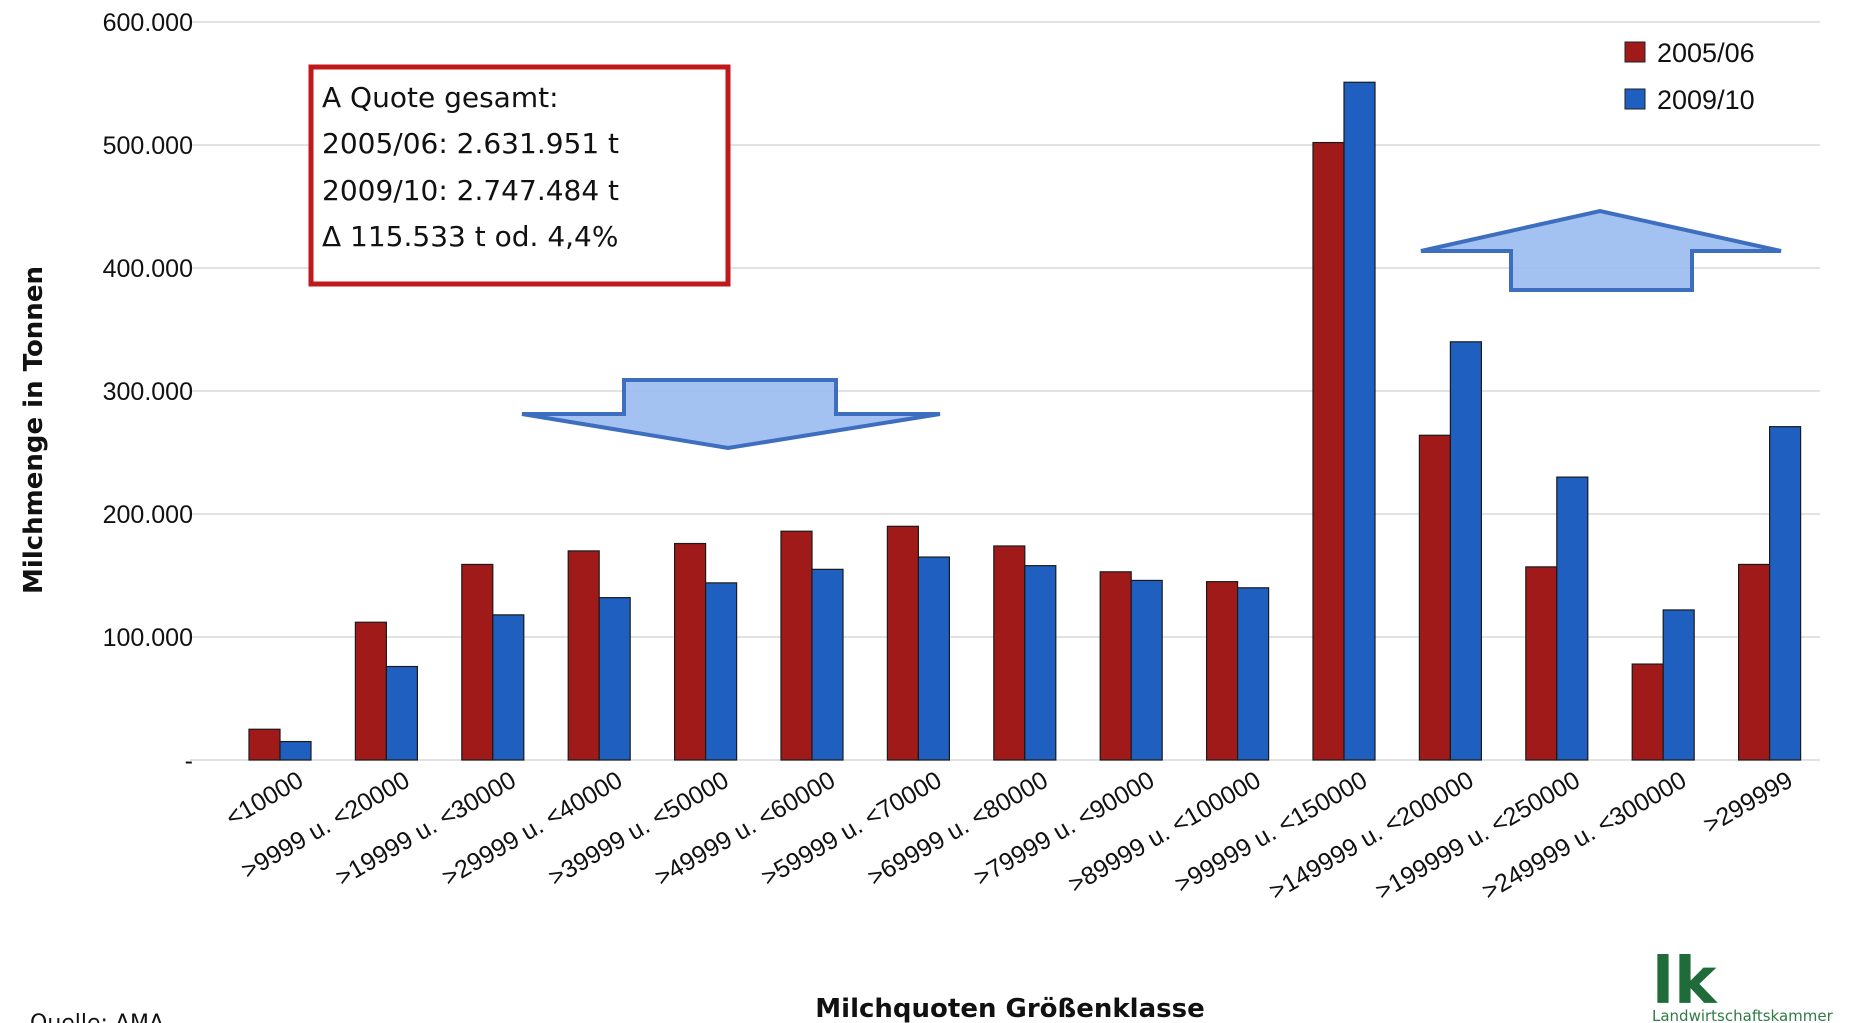  Describe the element at coordinates (34, 430) in the screenshot. I see `y-axis-title: Milchmenge in Tonnen` at that location.